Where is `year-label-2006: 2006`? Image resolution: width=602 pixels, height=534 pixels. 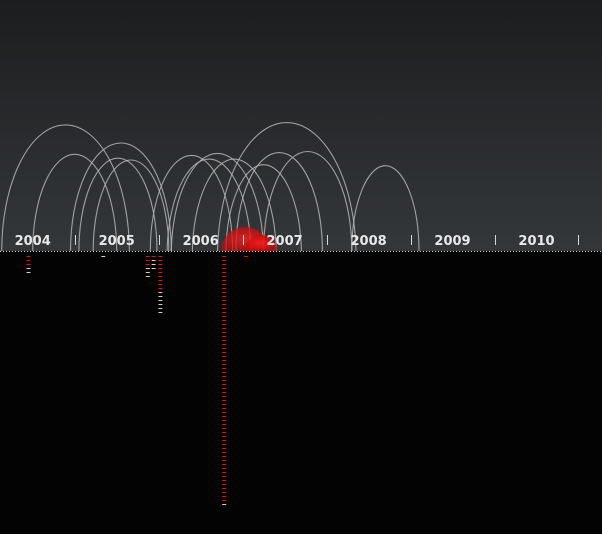 year-label-2006: 2006 is located at coordinates (201, 241).